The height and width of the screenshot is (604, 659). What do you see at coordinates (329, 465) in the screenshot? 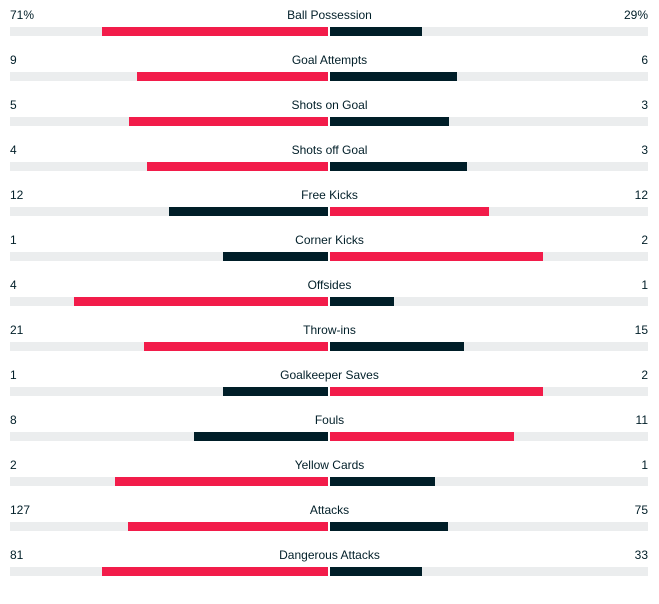
I see `stat-label: Yellow Cards` at bounding box center [329, 465].